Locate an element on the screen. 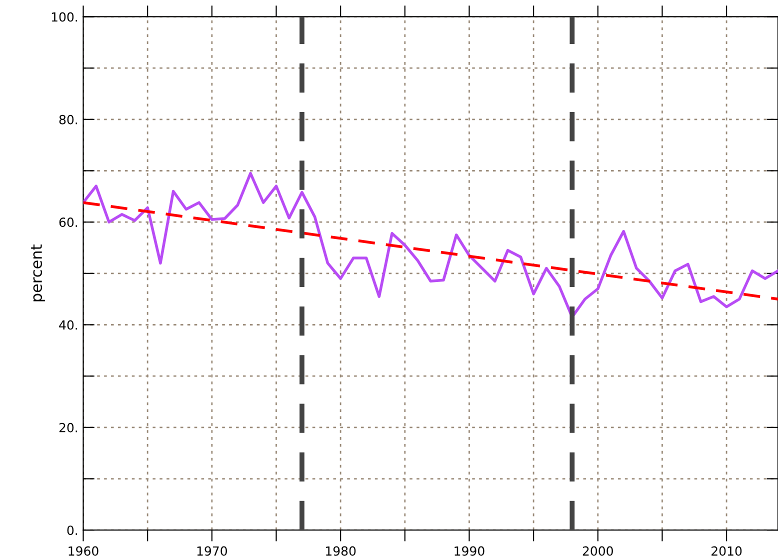  x-tick-label: 2000 is located at coordinates (597, 551).